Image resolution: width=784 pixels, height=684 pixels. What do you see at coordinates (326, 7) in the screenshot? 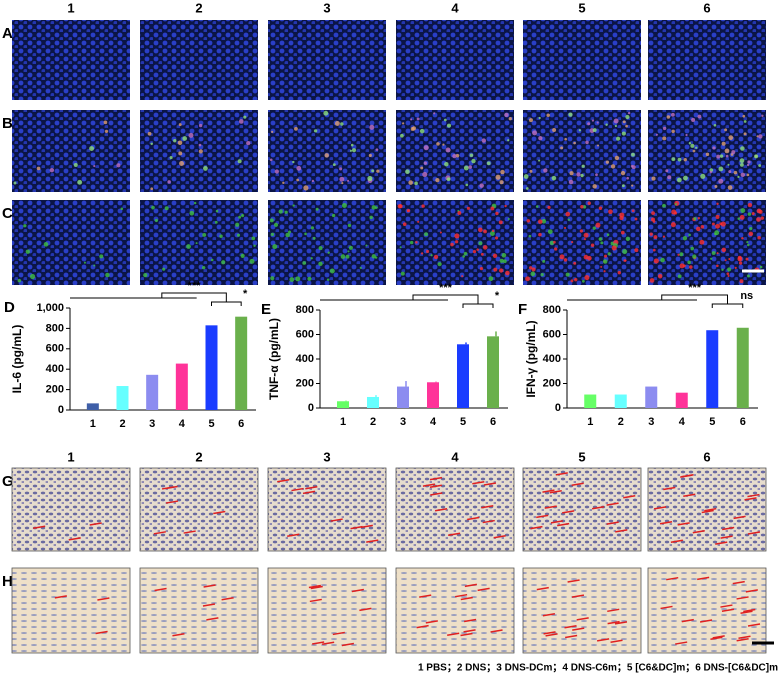
I see `column-header: 3` at bounding box center [326, 7].